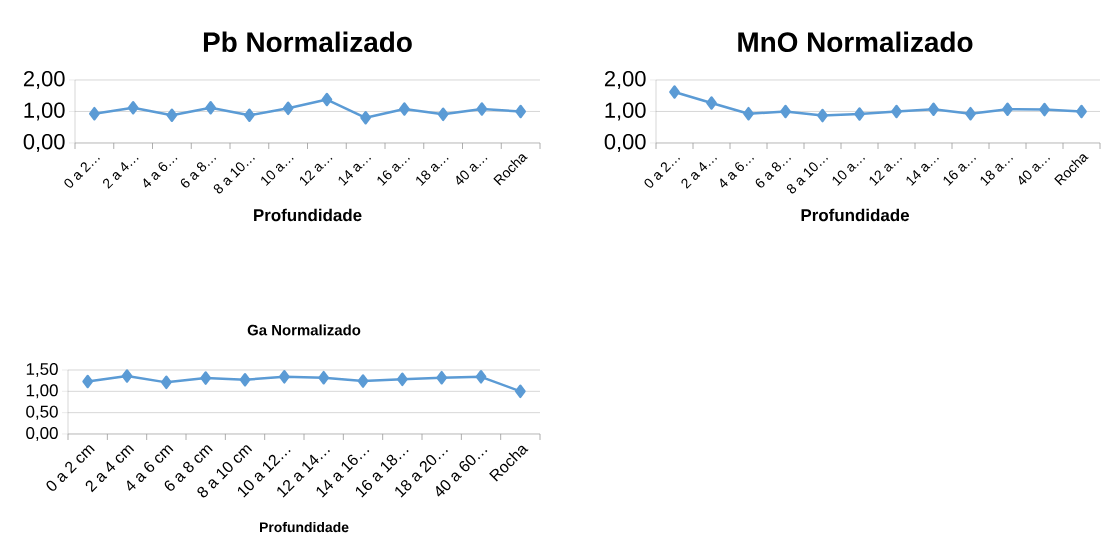 The width and height of the screenshot is (1105, 558). What do you see at coordinates (42, 369) in the screenshot?
I see `y-tick-label: 1,50` at bounding box center [42, 369].